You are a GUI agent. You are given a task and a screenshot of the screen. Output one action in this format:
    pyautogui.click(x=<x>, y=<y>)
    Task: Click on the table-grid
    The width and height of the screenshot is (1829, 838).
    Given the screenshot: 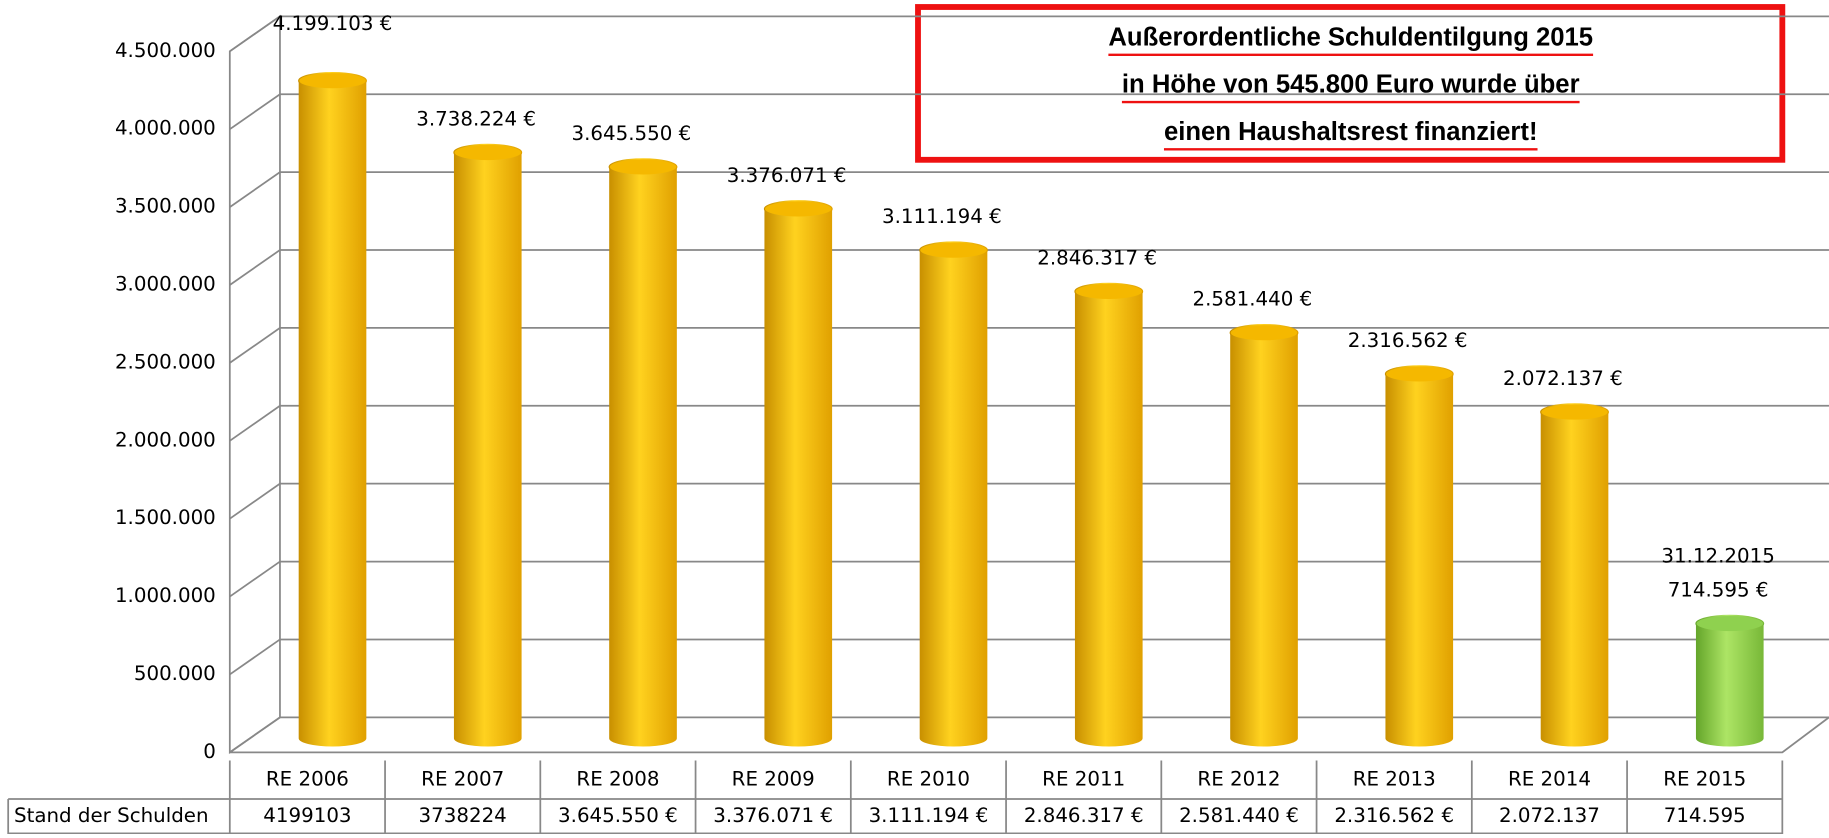 What is the action you would take?
    pyautogui.click(x=895, y=797)
    